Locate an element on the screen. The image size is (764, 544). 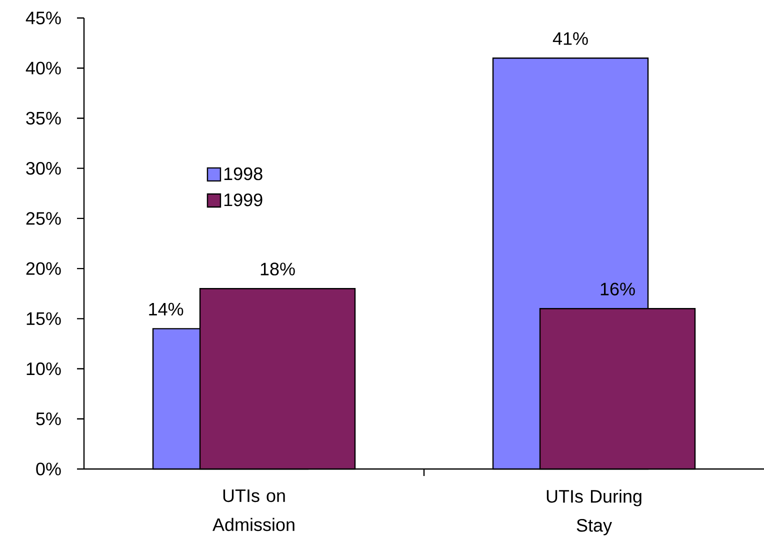
y-tick-label: 35% is located at coordinates (43, 118).